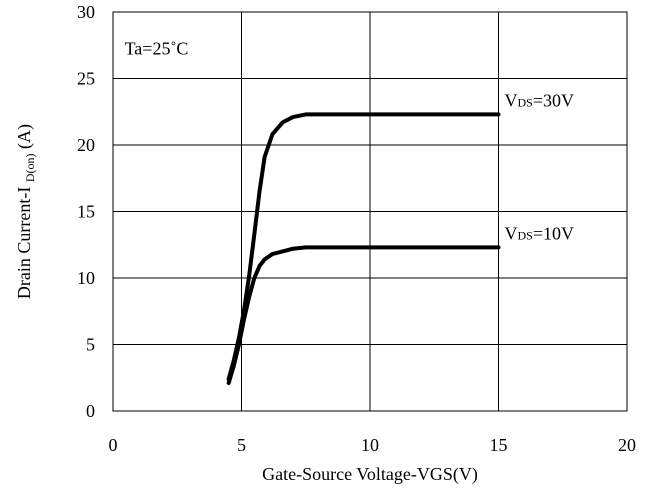 Image resolution: width=647 pixels, height=493 pixels. I want to click on series-label-vds-10v: VDS=10V, so click(540, 233).